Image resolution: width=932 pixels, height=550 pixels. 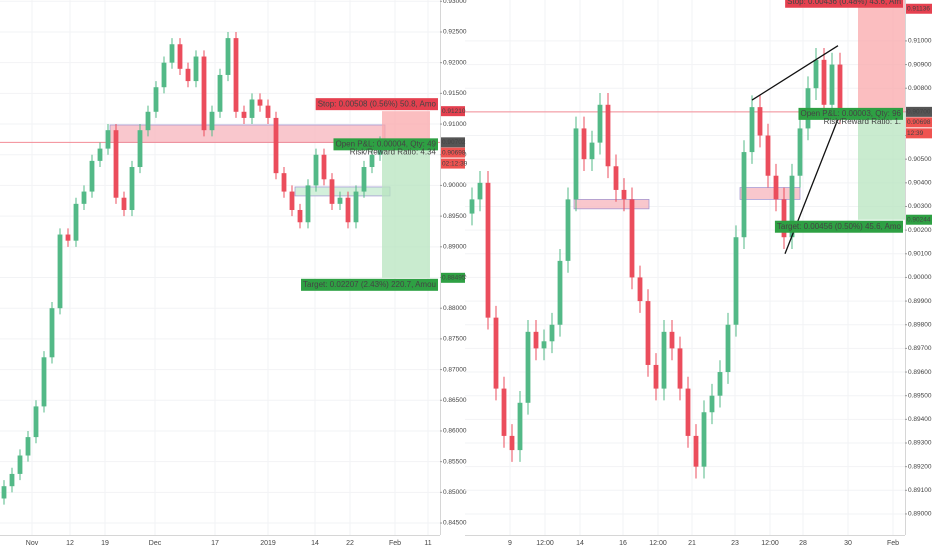 I want to click on x-tick-label: 12, so click(x=70, y=543).